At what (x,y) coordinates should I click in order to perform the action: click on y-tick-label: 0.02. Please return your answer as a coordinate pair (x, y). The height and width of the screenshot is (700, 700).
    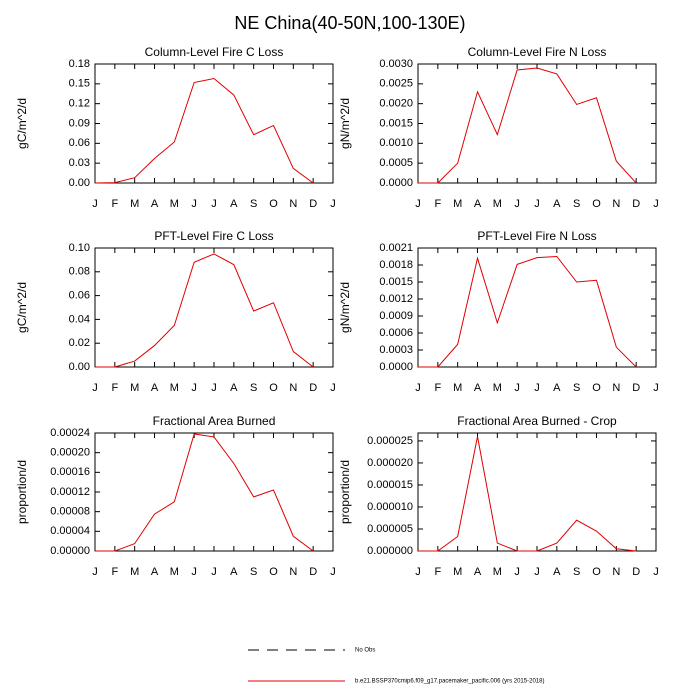
    Looking at the image, I should click on (79, 343).